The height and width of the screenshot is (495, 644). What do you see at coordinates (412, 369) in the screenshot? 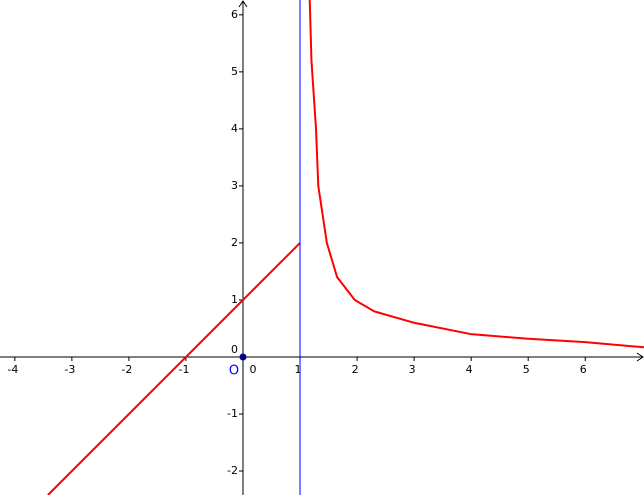
I see `x-tick-label: 3` at bounding box center [412, 369].